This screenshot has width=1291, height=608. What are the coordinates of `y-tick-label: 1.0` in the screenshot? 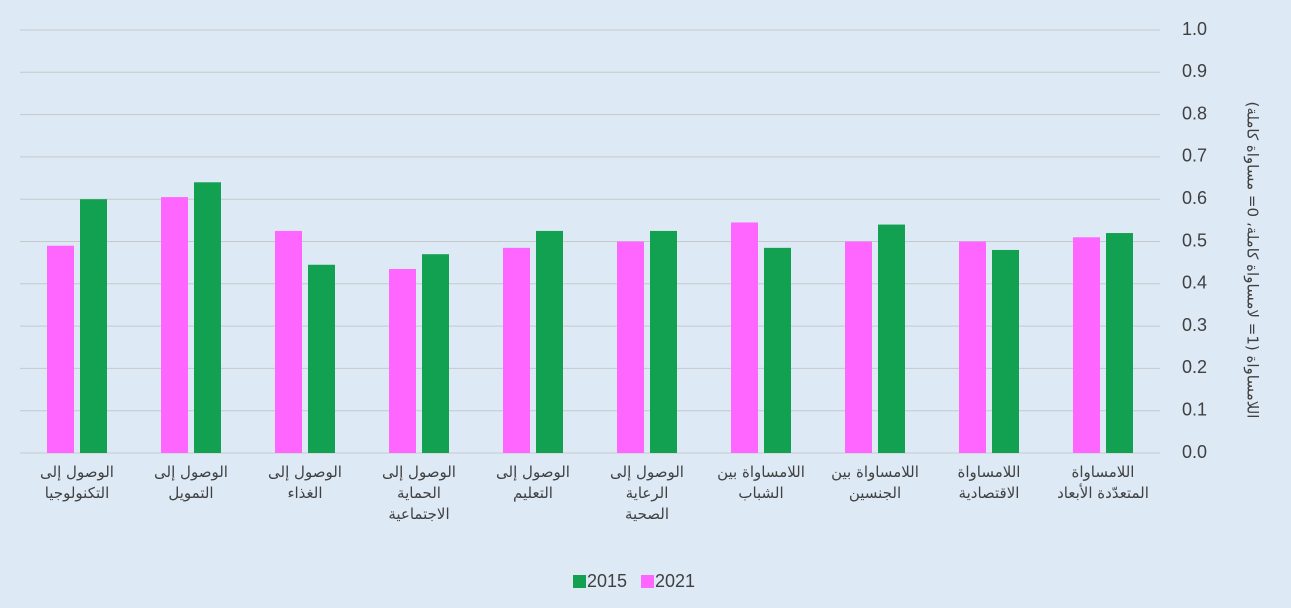 It's located at (1194, 29).